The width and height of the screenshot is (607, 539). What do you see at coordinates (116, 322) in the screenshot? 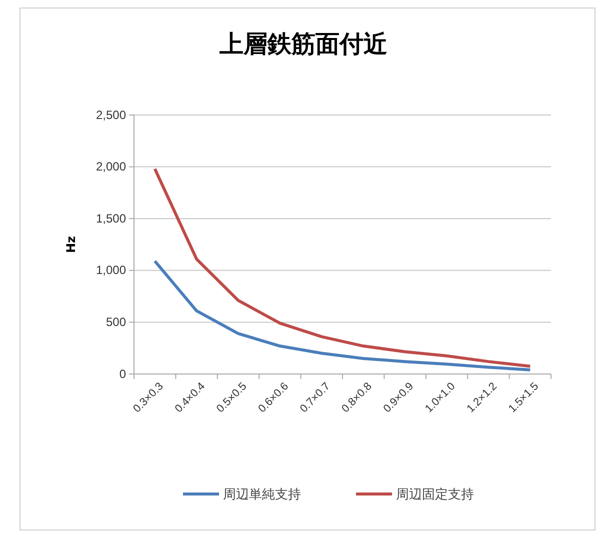
I see `y-tick-label: 500` at bounding box center [116, 322].